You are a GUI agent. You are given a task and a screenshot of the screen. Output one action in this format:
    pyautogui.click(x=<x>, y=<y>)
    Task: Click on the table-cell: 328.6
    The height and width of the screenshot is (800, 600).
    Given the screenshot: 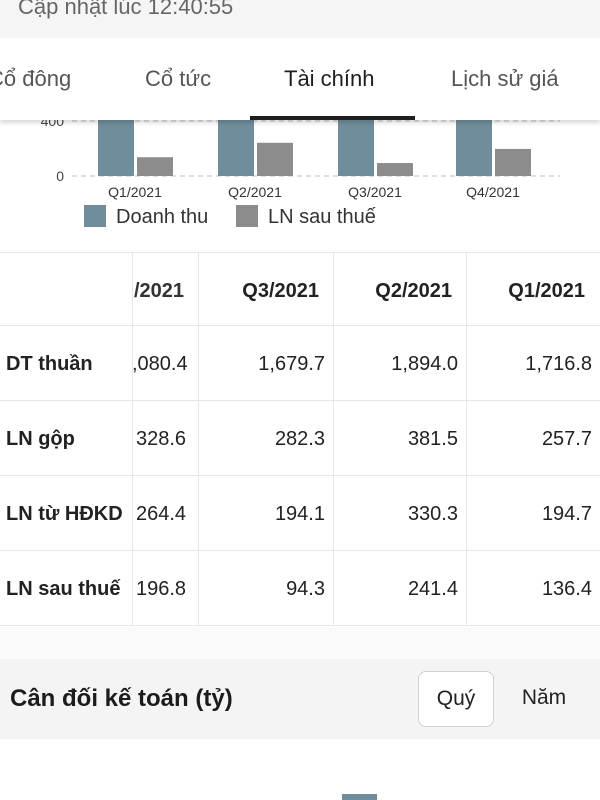 What is the action you would take?
    pyautogui.click(x=161, y=439)
    